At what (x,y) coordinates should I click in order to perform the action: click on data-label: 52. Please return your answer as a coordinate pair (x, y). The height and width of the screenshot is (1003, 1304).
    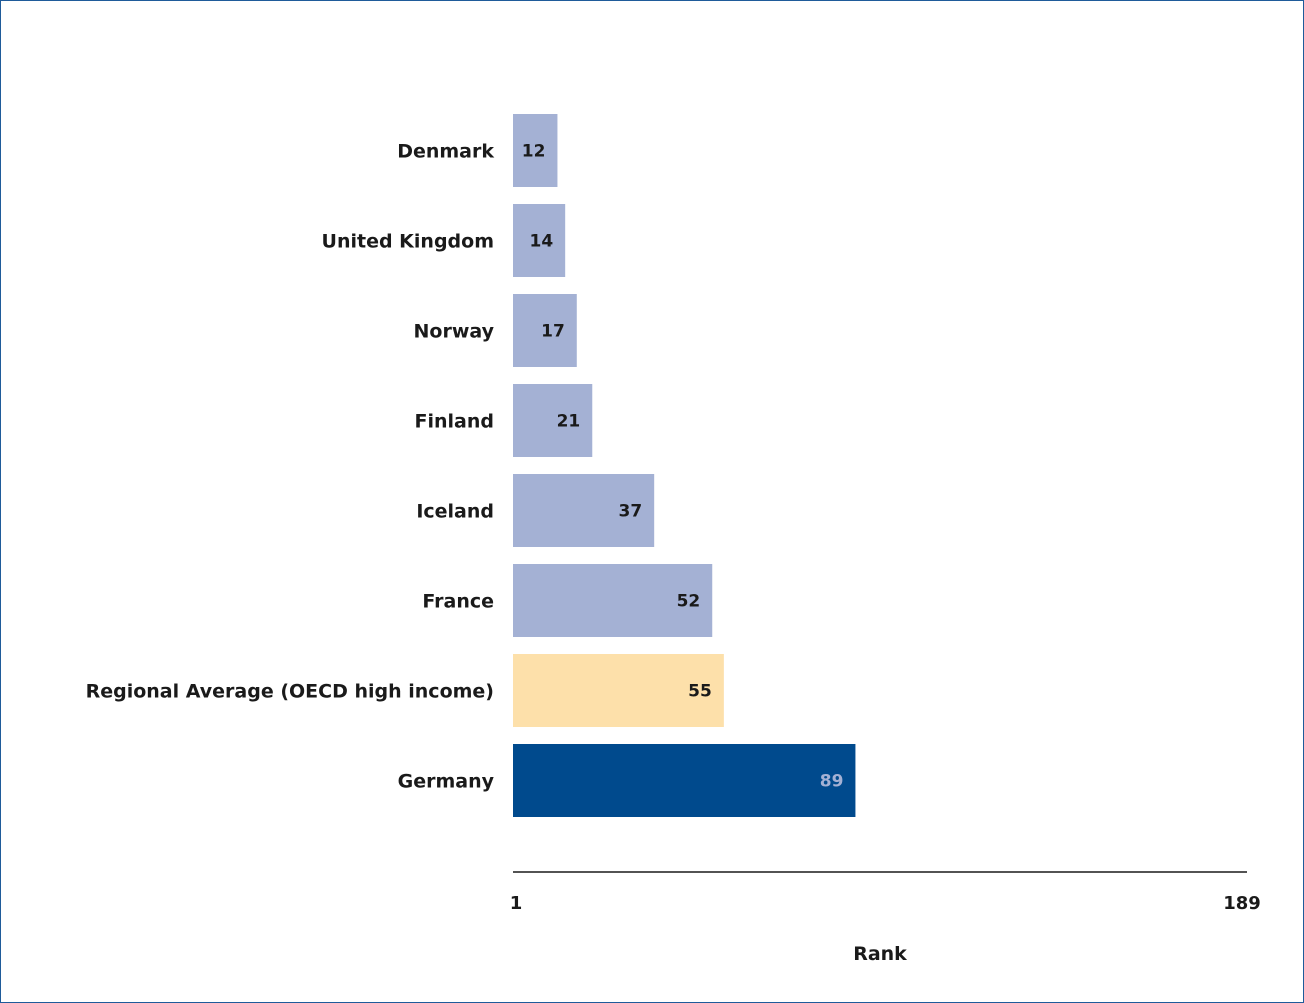
    Looking at the image, I should click on (689, 602).